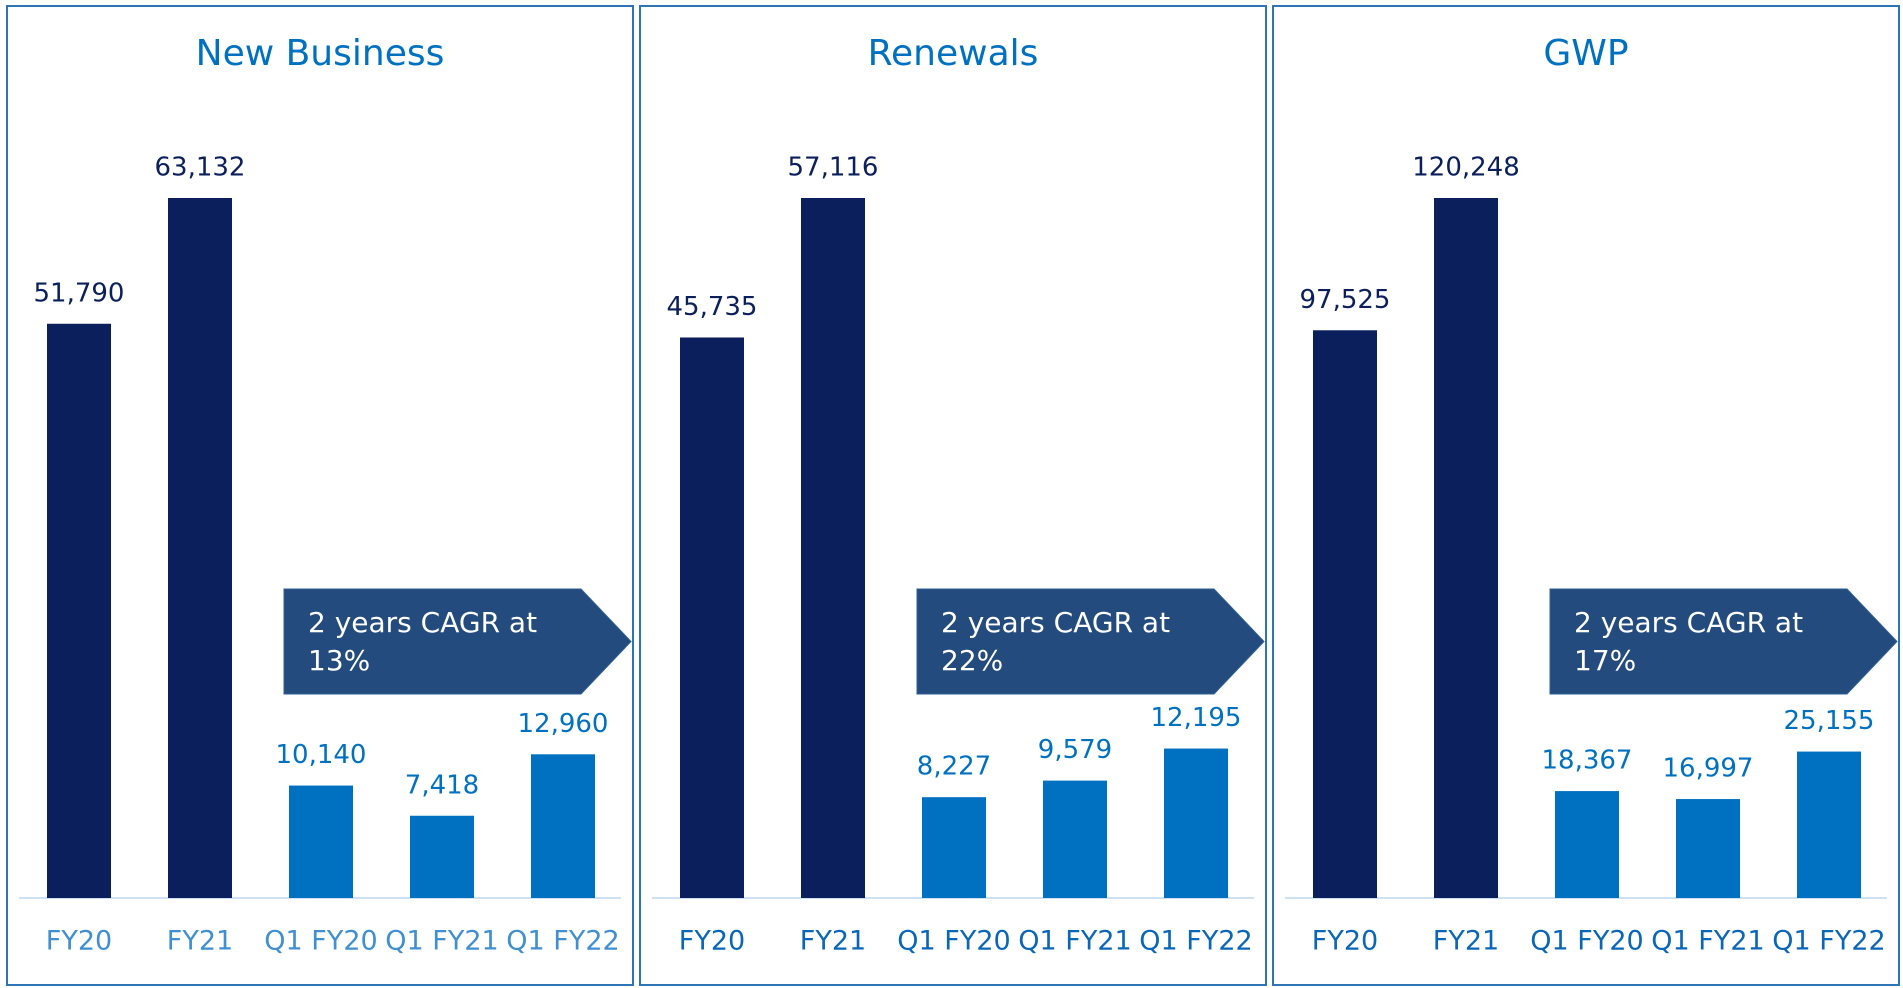  I want to click on annotation: 2 years CAGR at 13%, so click(423, 641).